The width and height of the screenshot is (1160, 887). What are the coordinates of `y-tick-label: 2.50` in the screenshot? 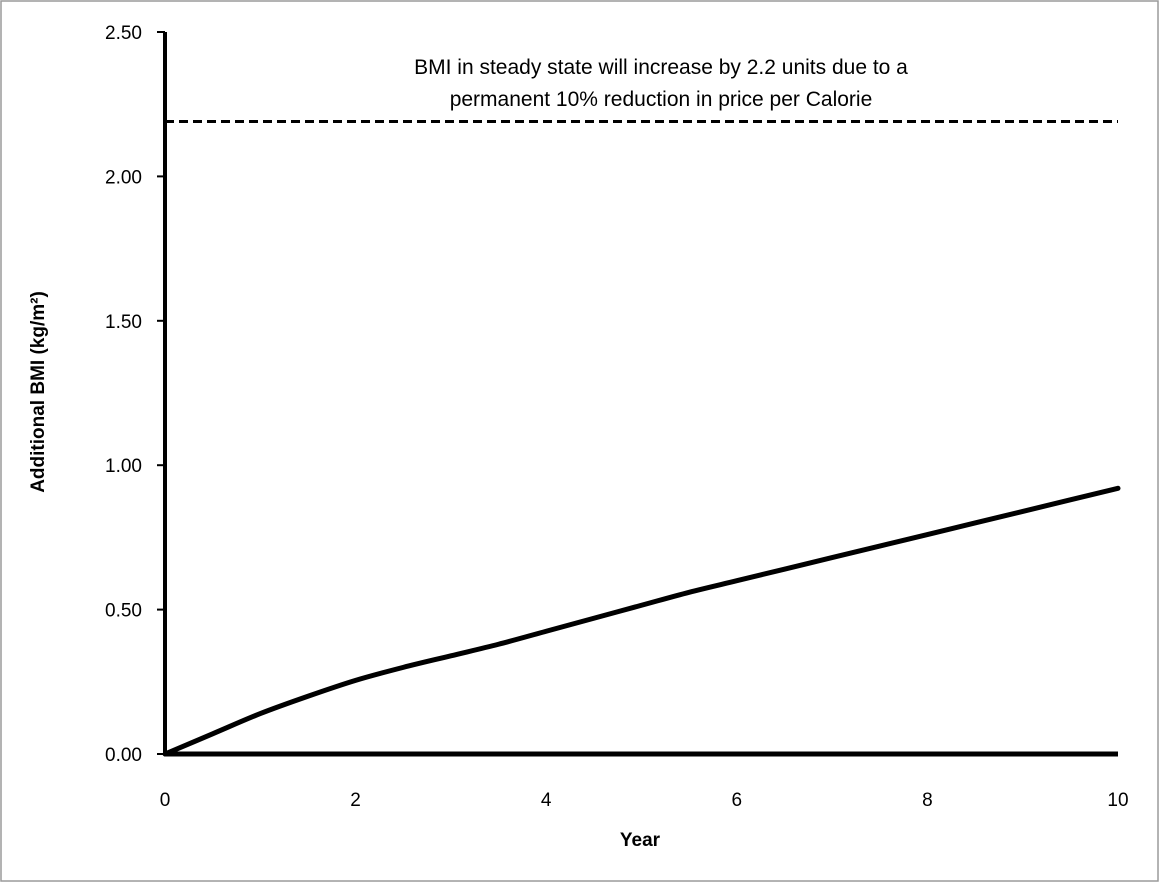 It's located at (123, 33).